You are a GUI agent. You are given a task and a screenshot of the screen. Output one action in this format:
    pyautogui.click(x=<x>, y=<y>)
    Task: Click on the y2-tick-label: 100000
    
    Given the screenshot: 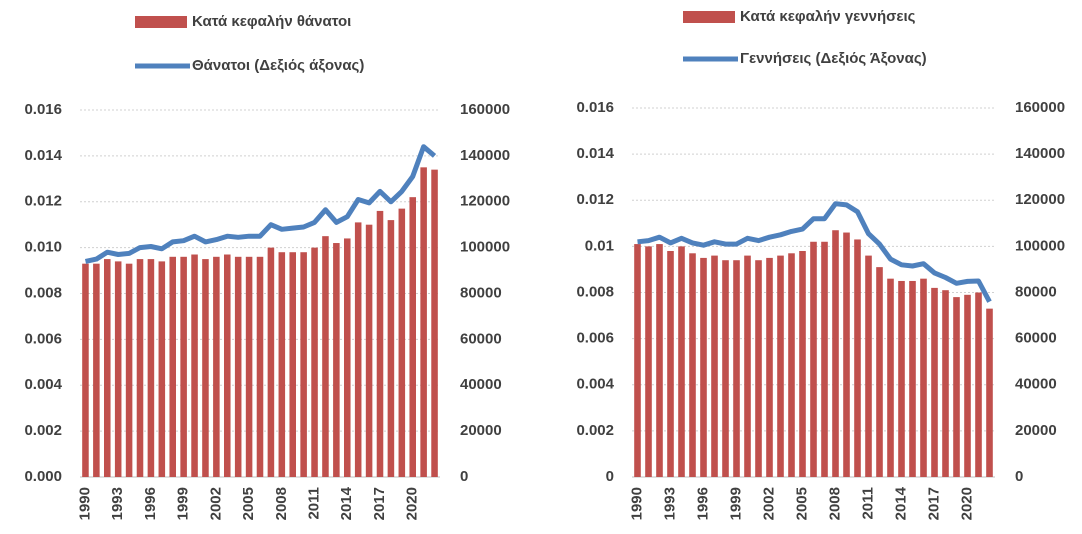 What is the action you would take?
    pyautogui.click(x=1040, y=245)
    